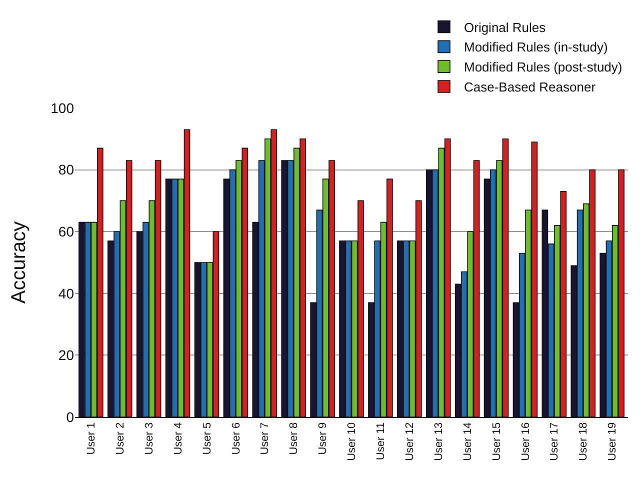 The image size is (643, 477). I want to click on x-tick-label: User 15, so click(496, 441).